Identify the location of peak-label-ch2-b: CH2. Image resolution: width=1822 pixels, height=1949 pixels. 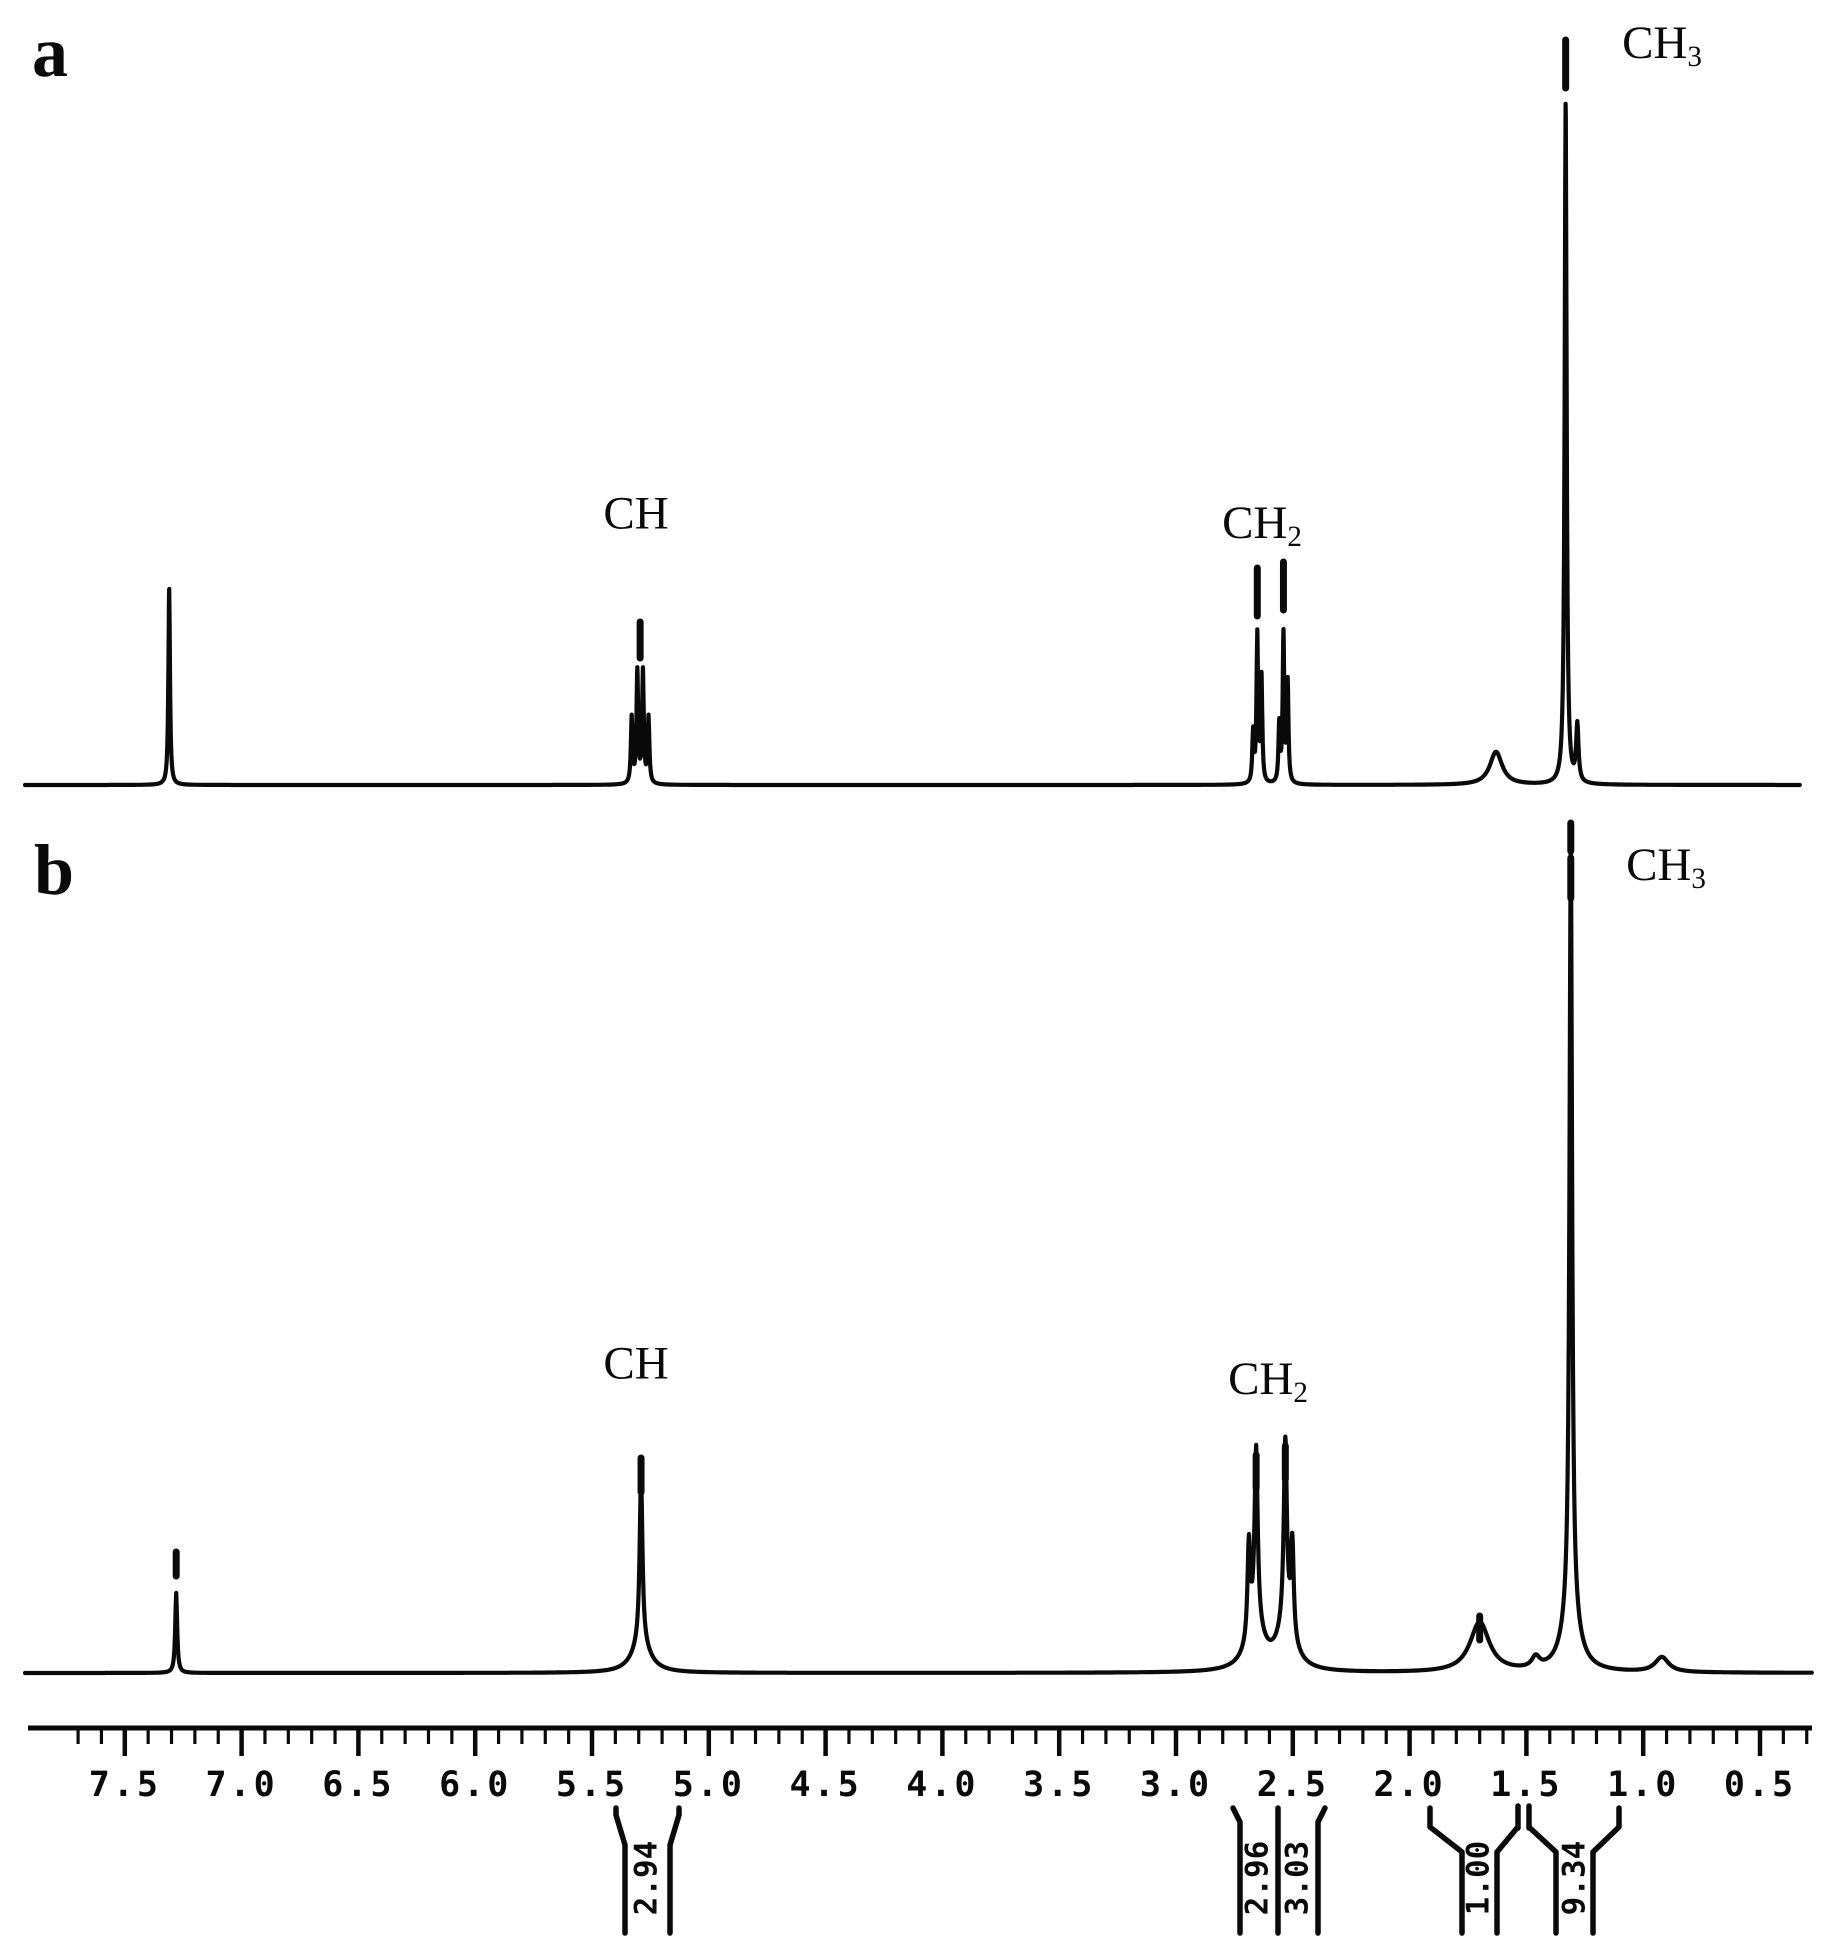
(1268, 1381).